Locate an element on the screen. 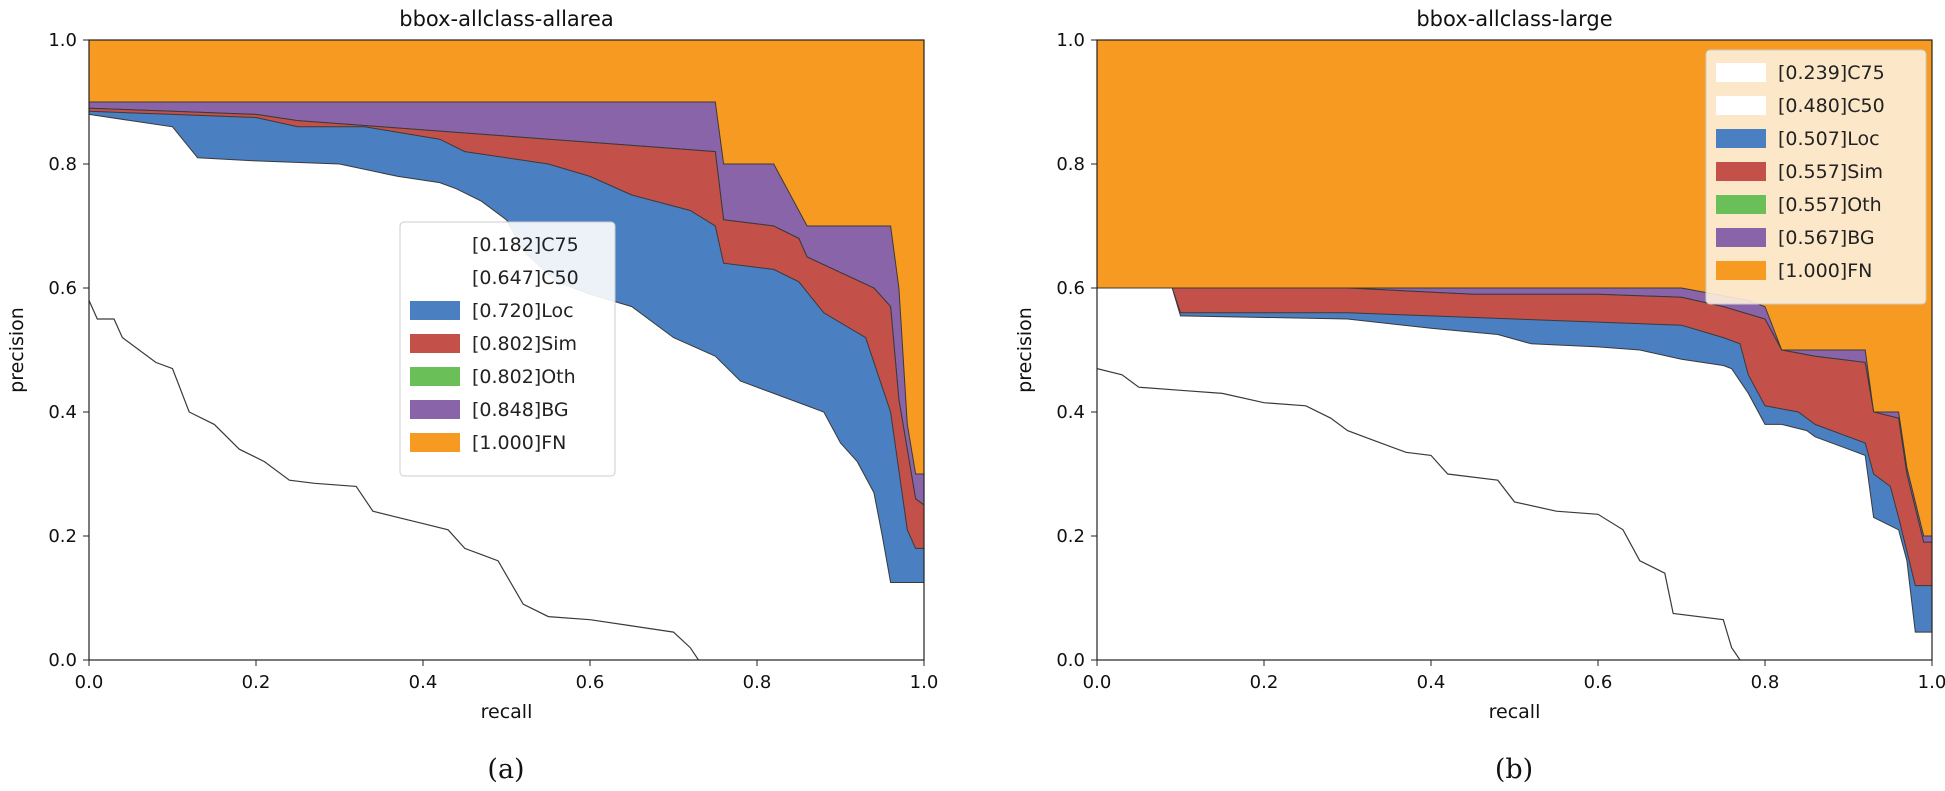  boundary-sim is located at coordinates (1514, 415).